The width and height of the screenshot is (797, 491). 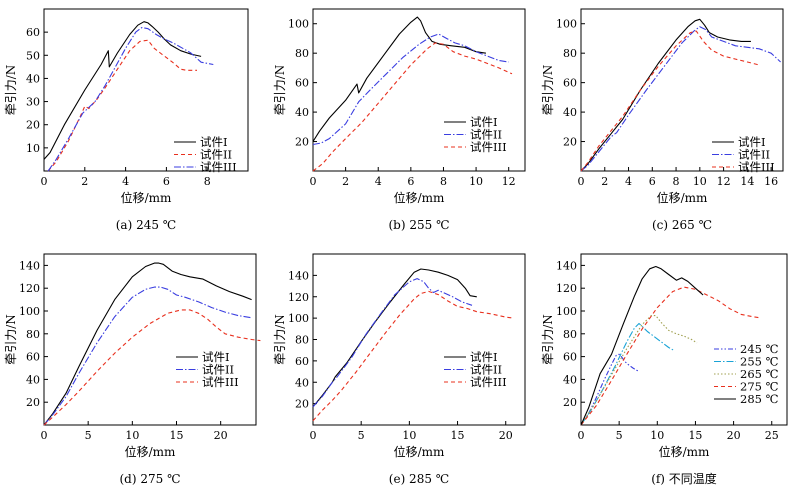 What do you see at coordinates (747, 181) in the screenshot?
I see `x-tick-label: 14` at bounding box center [747, 181].